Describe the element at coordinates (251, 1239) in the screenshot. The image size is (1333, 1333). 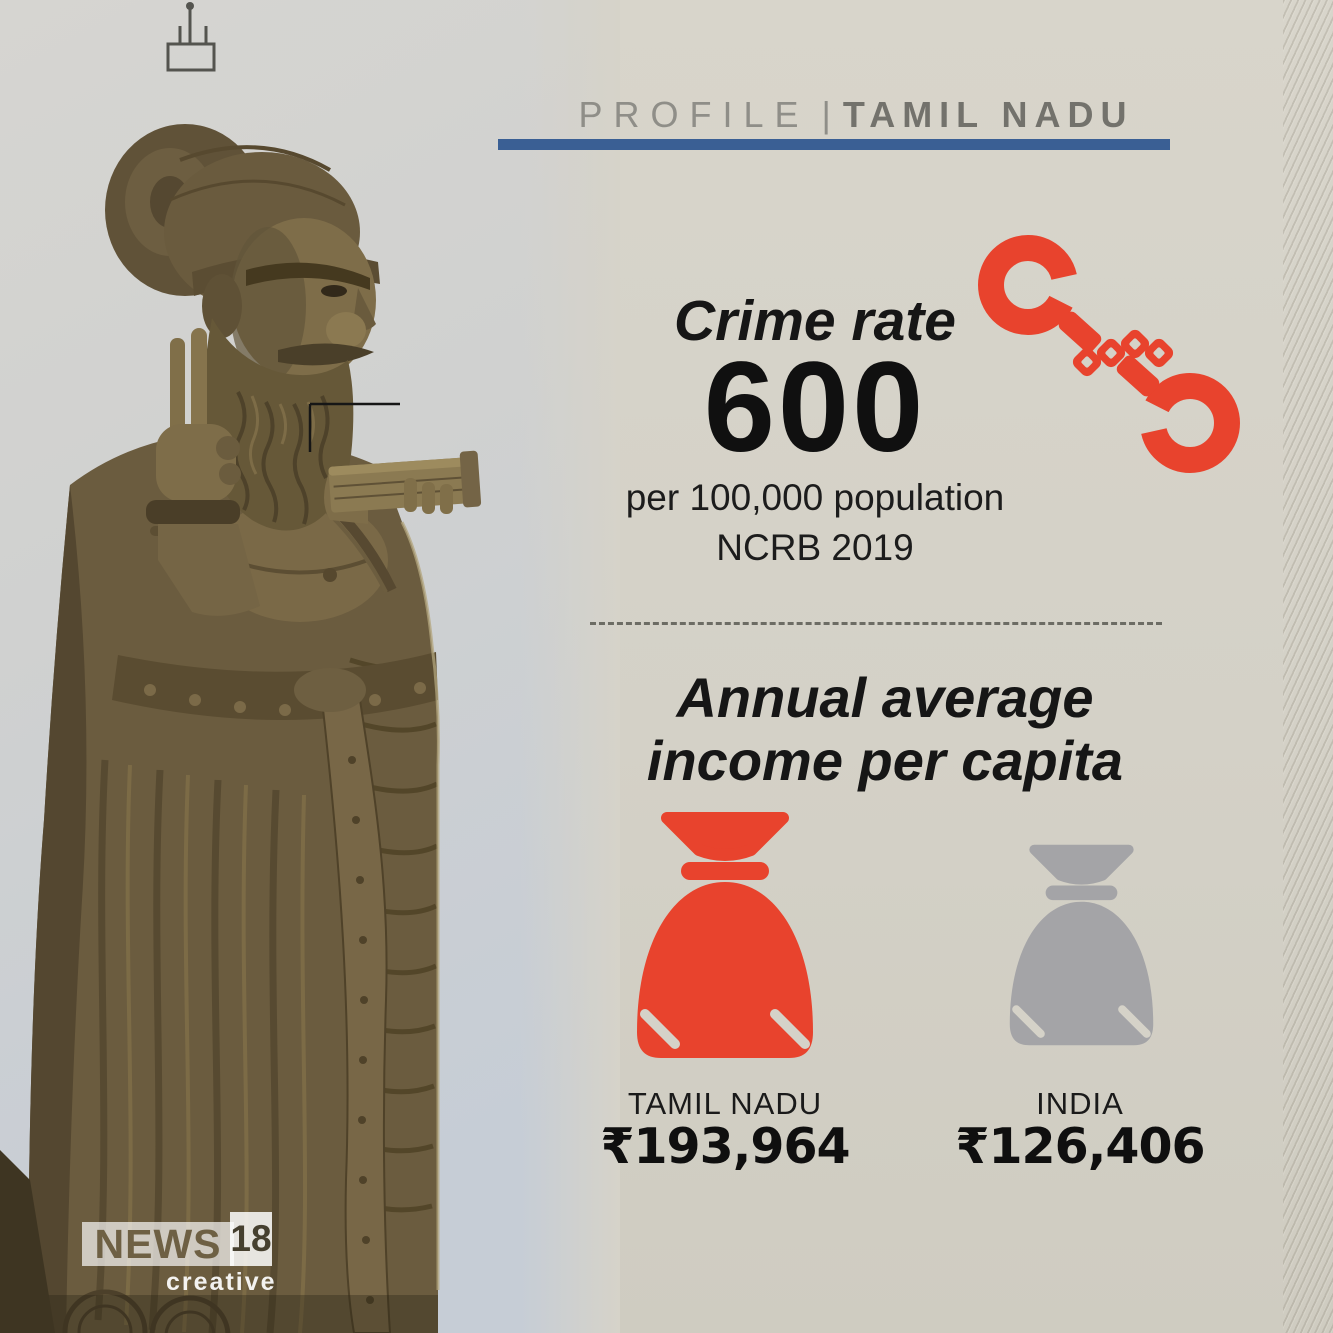
I see `logo-brand-number: 18` at that location.